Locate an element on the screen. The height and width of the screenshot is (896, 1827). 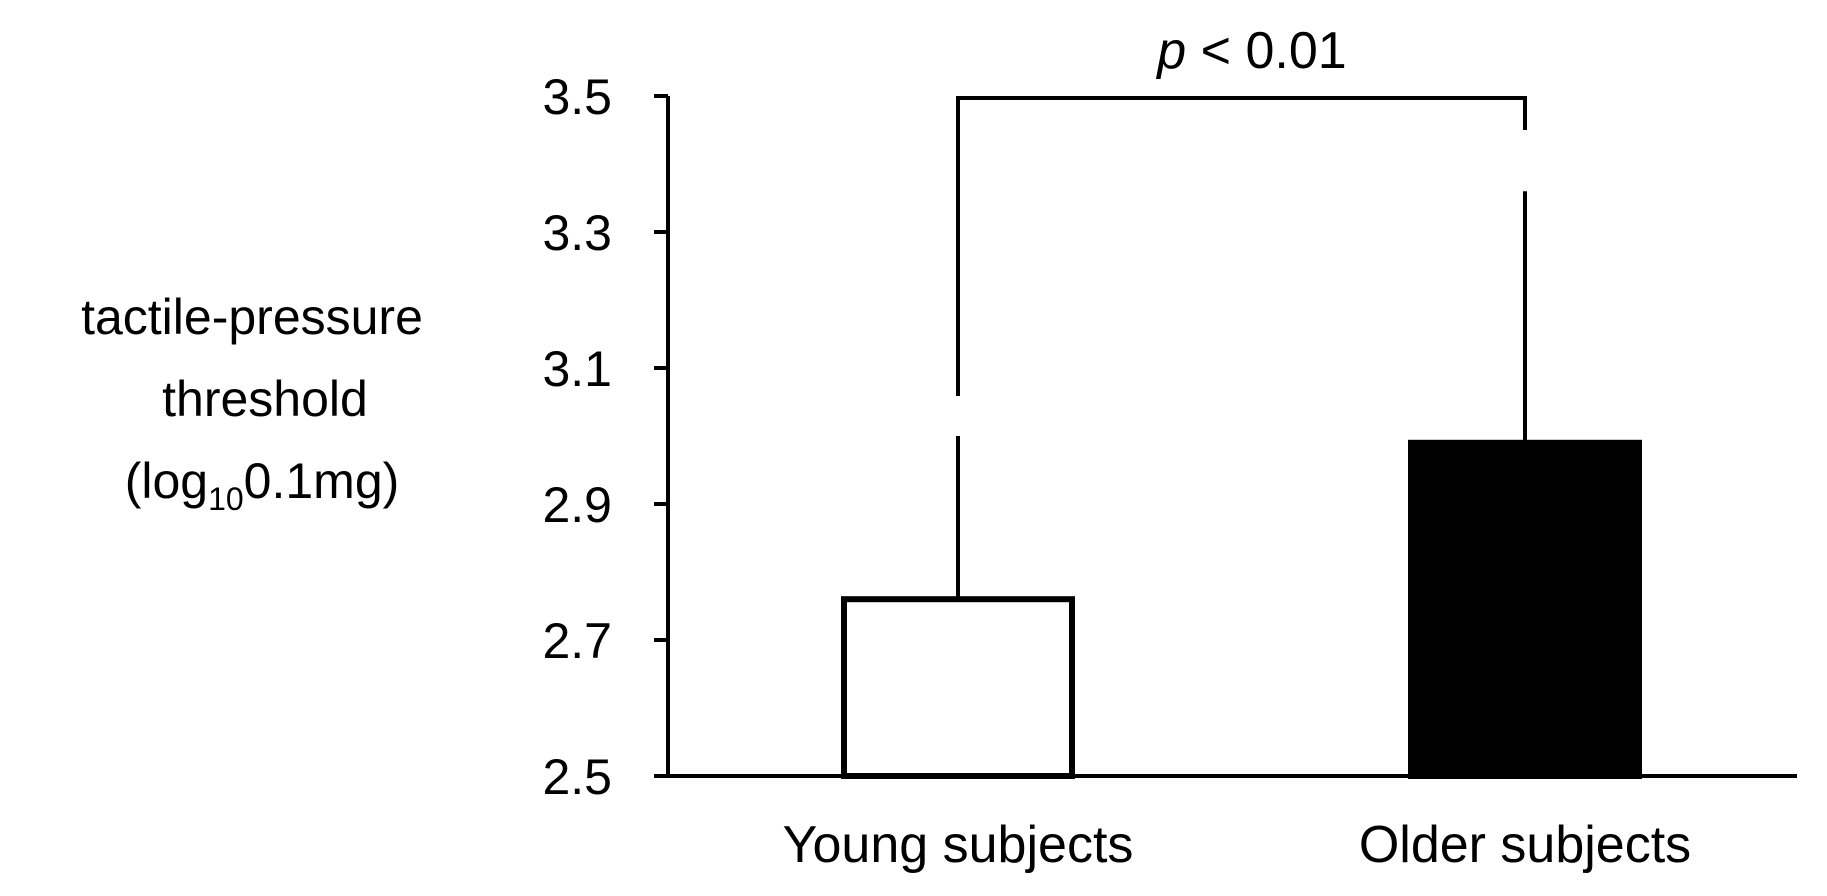
y-tick-label: 3.1 is located at coordinates (577, 369).